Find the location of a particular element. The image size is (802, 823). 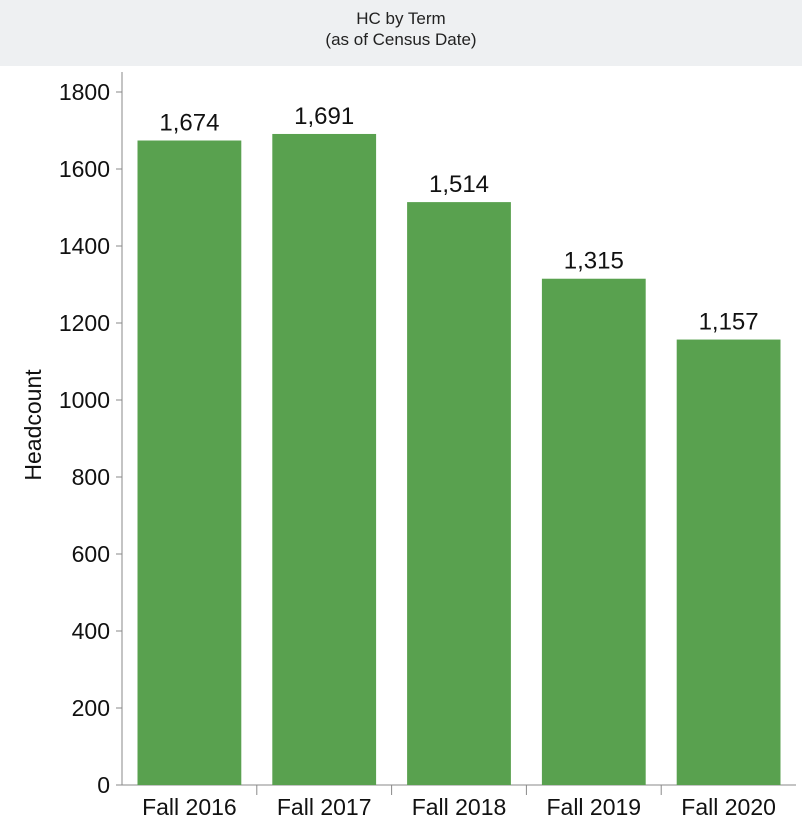

chart-subtitle: (as of Census Date) is located at coordinates (401, 39).